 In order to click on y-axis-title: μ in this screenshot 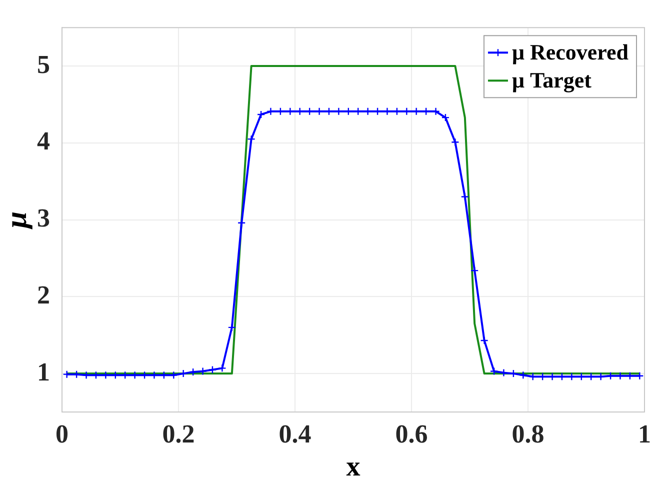, I will do `click(16, 220)`.